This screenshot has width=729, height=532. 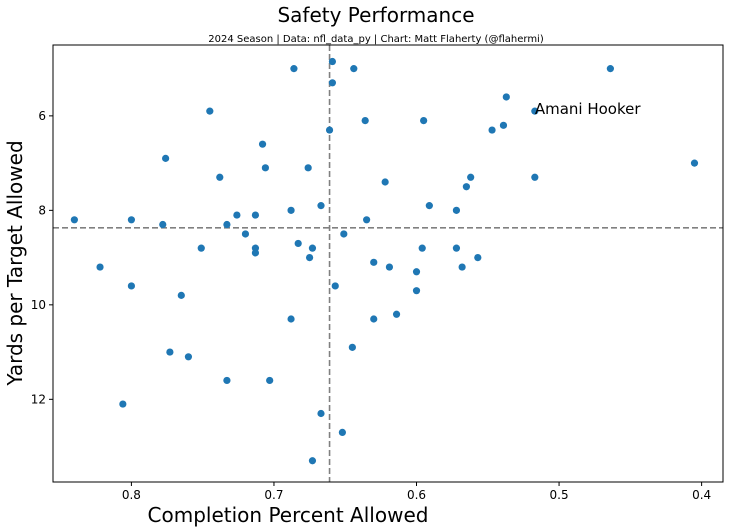 What do you see at coordinates (288, 515) in the screenshot?
I see `x-axis-label: Completion Percent Allowed` at bounding box center [288, 515].